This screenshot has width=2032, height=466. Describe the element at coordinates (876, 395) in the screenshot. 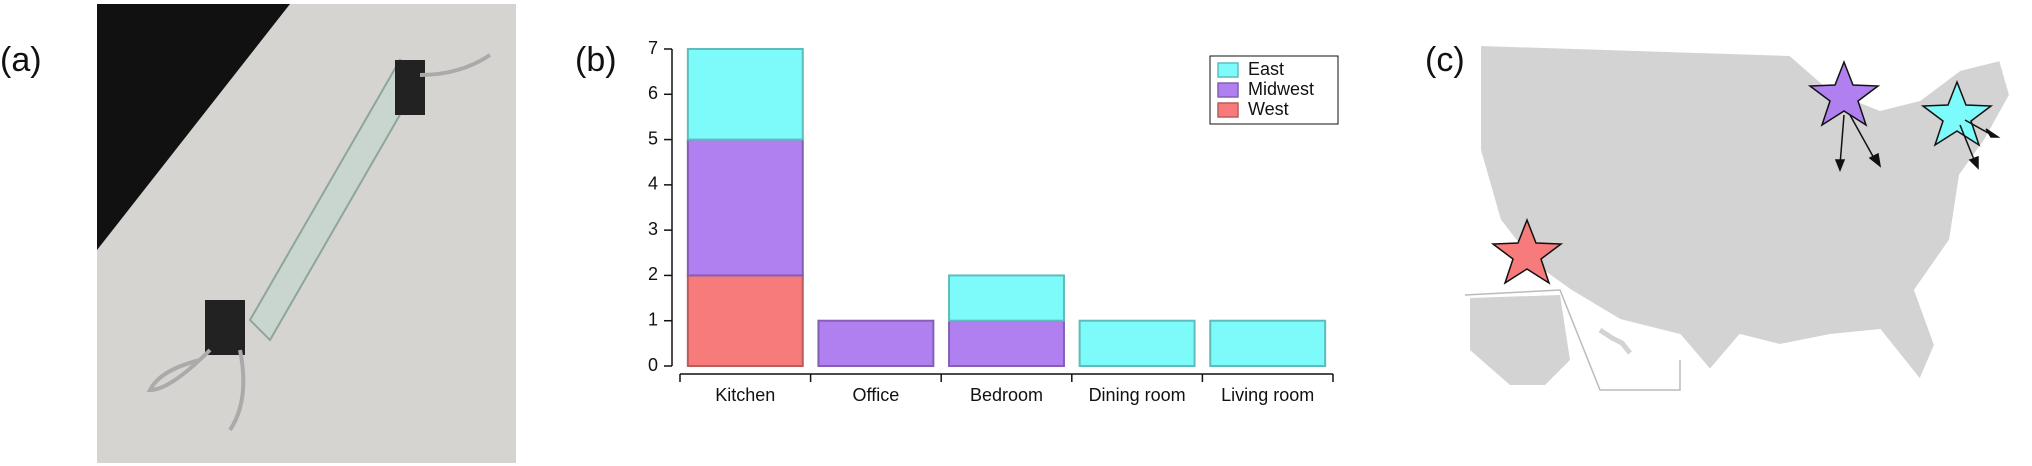

I see `x-tick-label: Office` at that location.